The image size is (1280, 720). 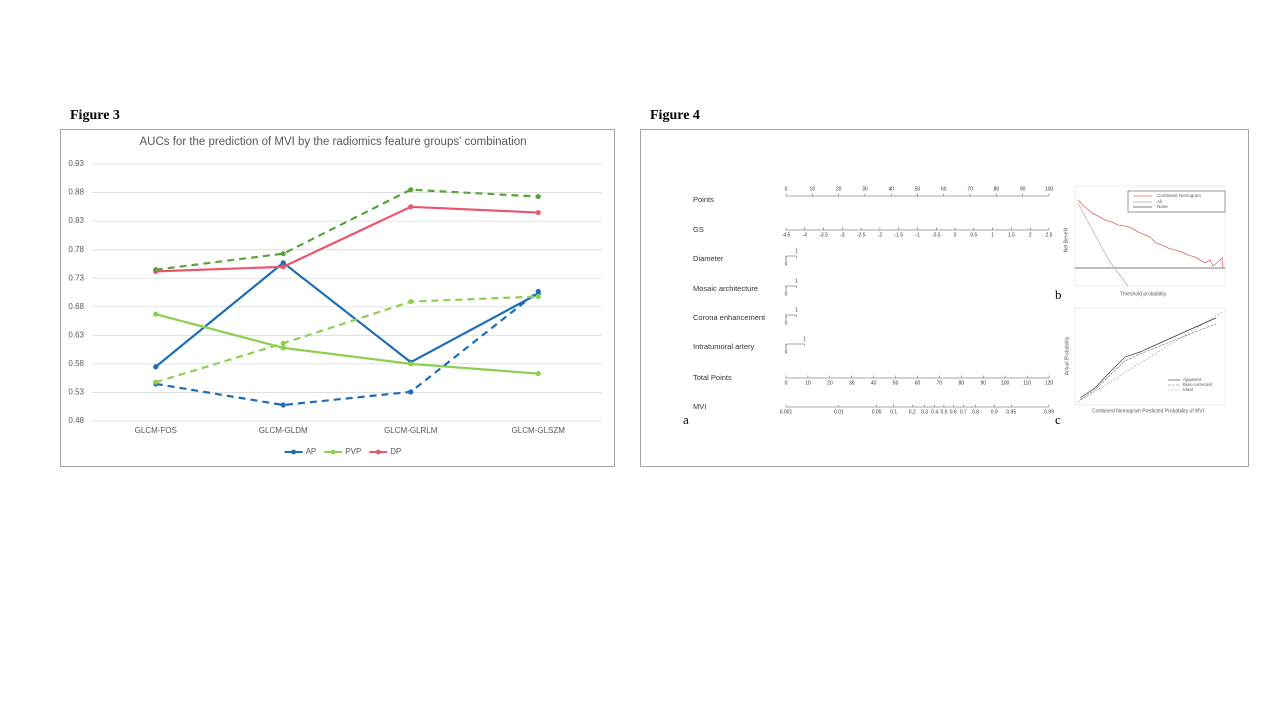 I want to click on legend: AP PVP DP, so click(x=342, y=451).